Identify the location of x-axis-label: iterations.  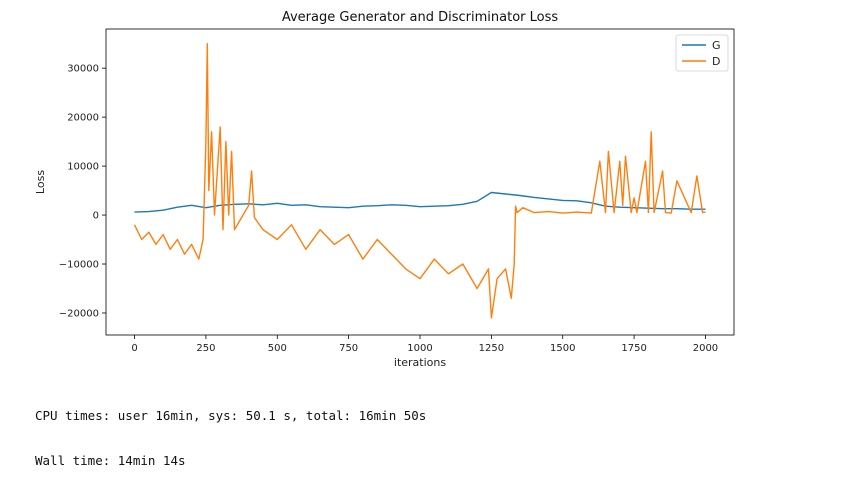
(420, 362).